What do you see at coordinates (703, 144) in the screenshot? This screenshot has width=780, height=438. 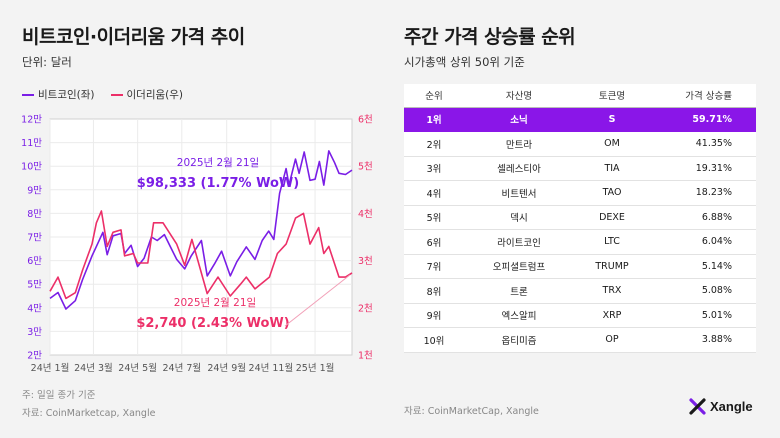 I see `change-cell: 41.35%` at bounding box center [703, 144].